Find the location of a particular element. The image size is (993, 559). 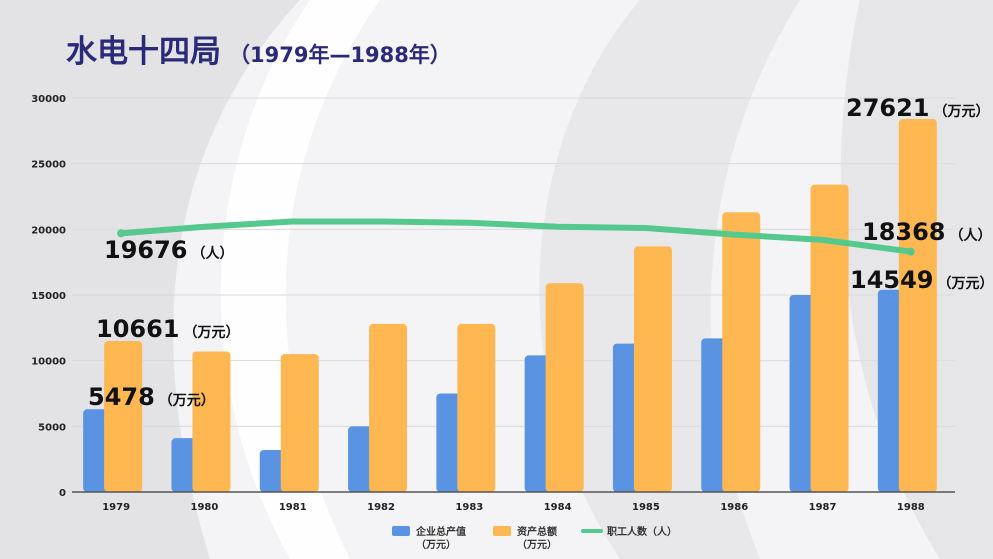

y-tick-label: 5000 is located at coordinates (52, 427).